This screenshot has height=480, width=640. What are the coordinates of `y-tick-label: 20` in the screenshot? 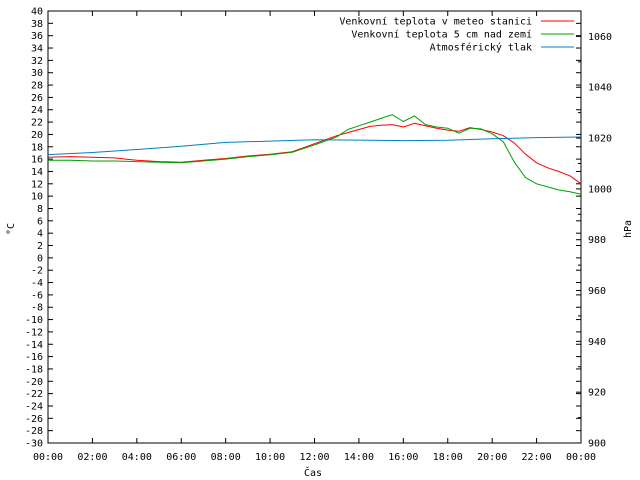 It's located at (37, 135).